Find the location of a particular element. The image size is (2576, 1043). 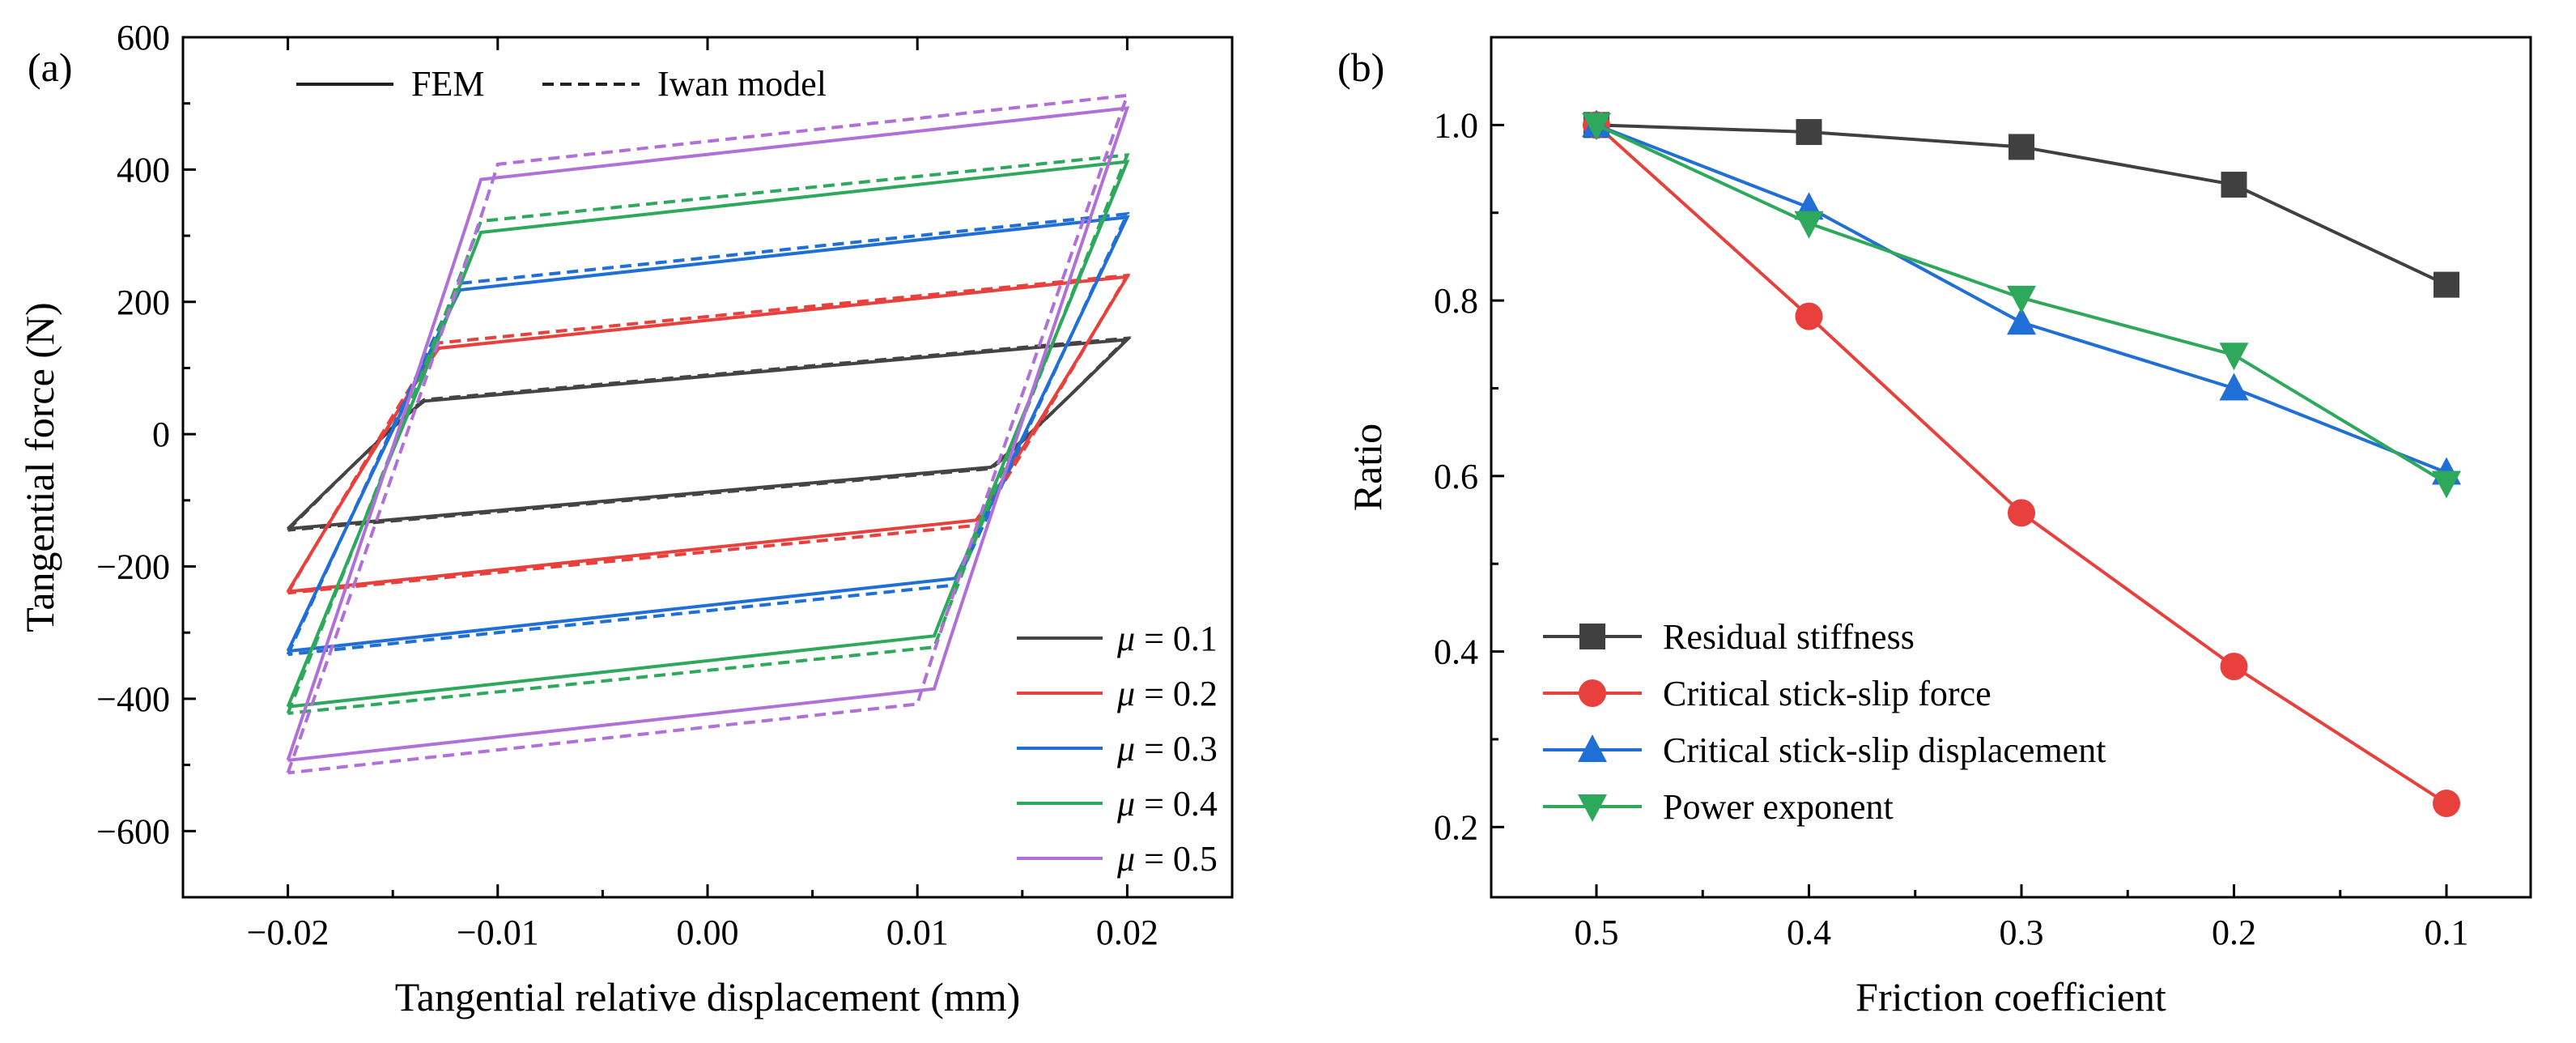

y-tick-label-a: −200 is located at coordinates (133, 567).